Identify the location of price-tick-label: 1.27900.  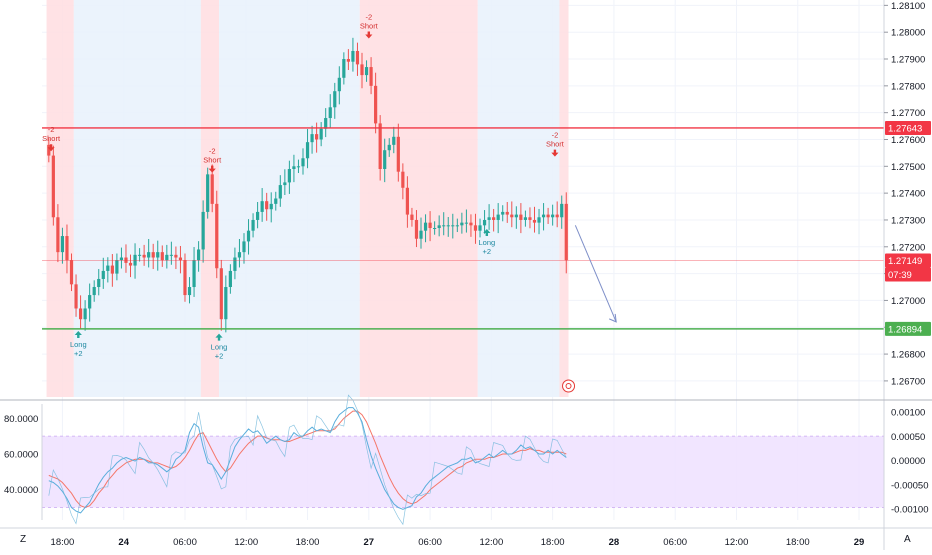
(908, 60).